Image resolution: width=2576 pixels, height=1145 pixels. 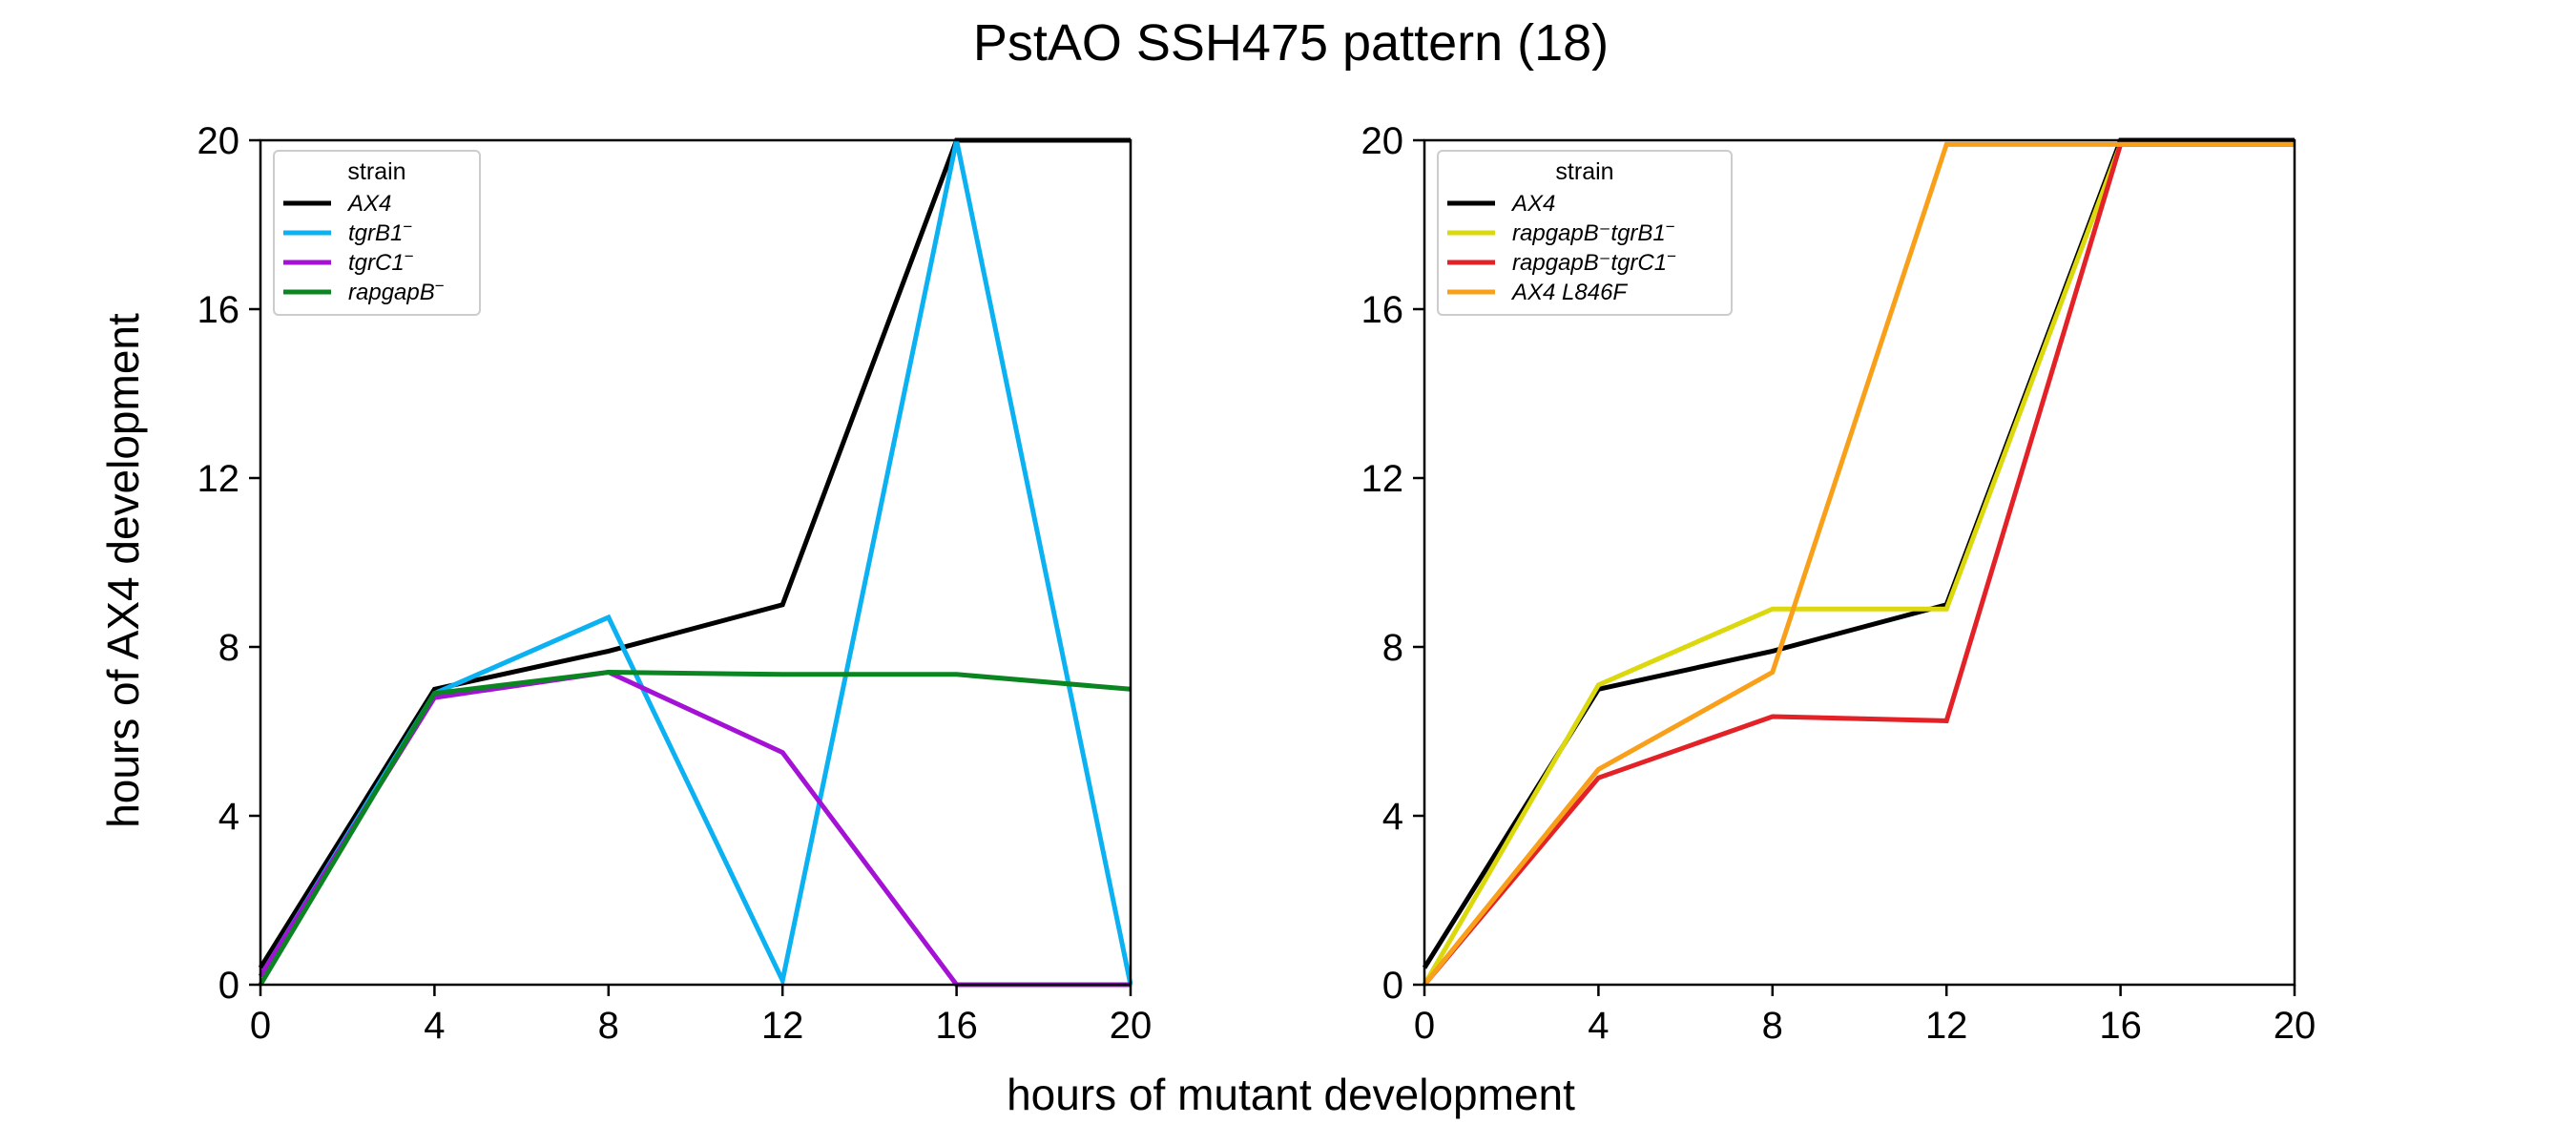 What do you see at coordinates (1291, 43) in the screenshot?
I see `chart-title: PstAO SSH475 pattern (18)` at bounding box center [1291, 43].